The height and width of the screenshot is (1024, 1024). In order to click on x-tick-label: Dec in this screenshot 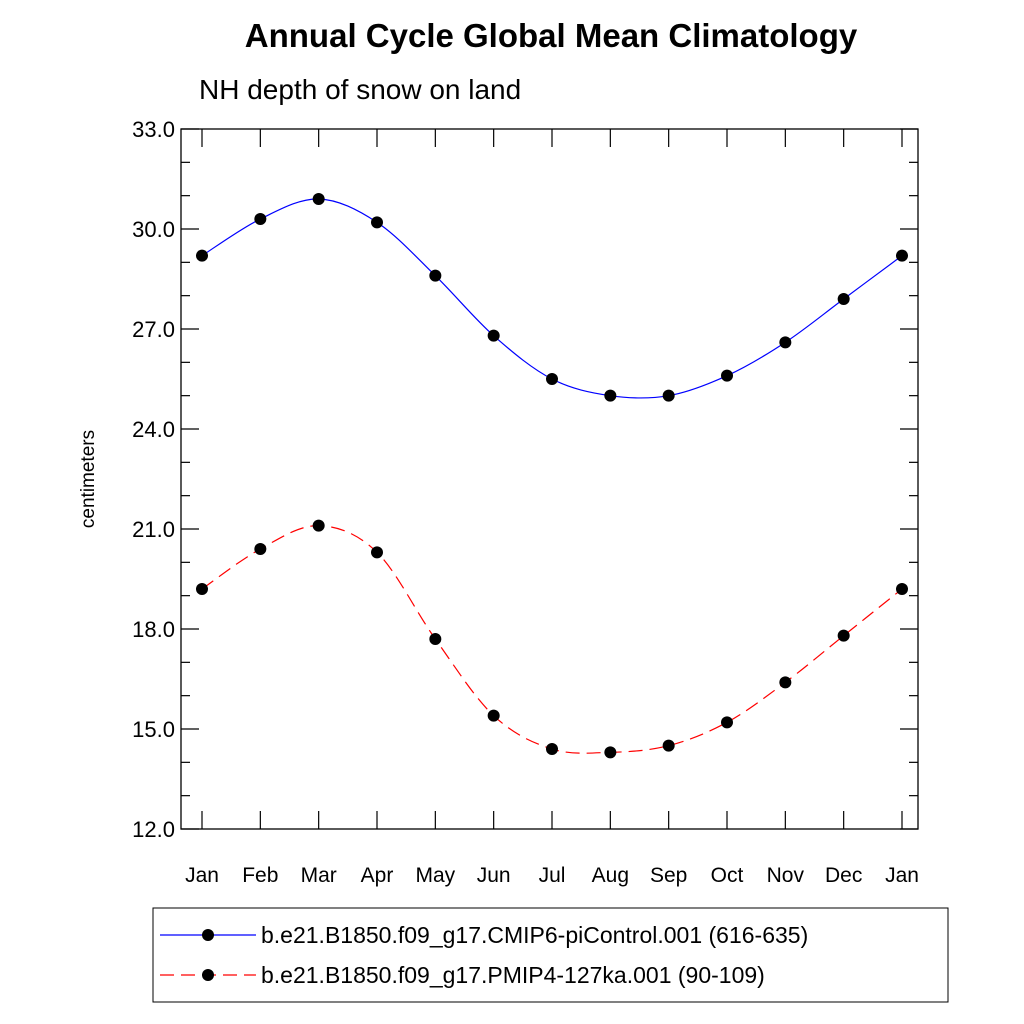, I will do `click(843, 875)`.